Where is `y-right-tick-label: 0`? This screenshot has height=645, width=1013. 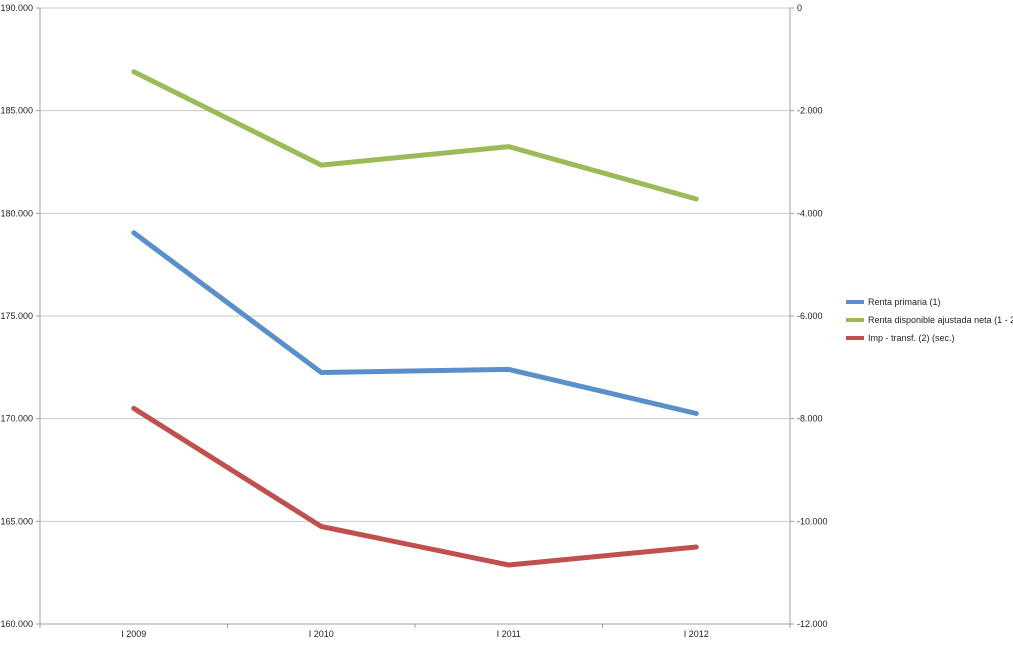
y-right-tick-label: 0 is located at coordinates (799, 8).